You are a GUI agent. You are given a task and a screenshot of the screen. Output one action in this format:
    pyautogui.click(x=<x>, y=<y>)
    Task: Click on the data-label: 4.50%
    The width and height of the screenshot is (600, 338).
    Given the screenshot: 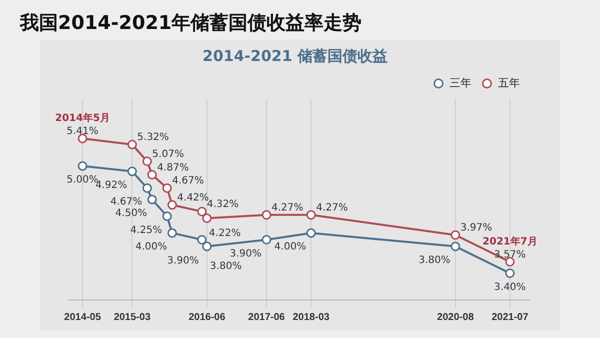 What is the action you would take?
    pyautogui.click(x=131, y=214)
    